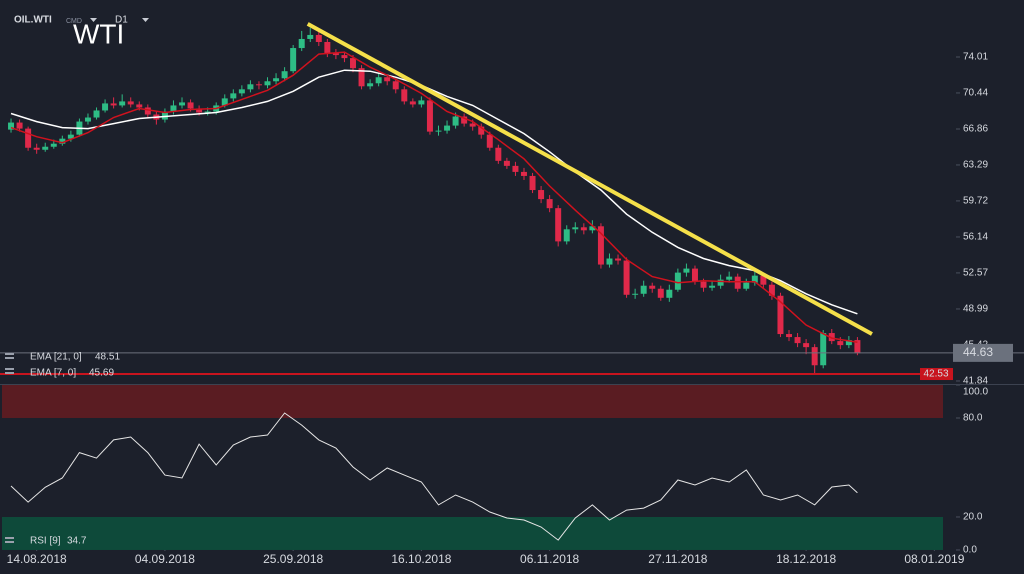 This screenshot has height=574, width=1024. Describe the element at coordinates (934, 559) in the screenshot. I see `x-tick-label: 08.01.2019` at that location.